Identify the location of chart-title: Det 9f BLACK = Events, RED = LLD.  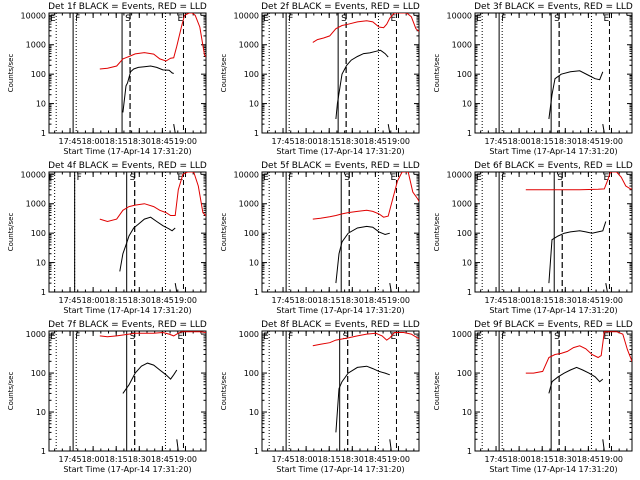
(553, 325).